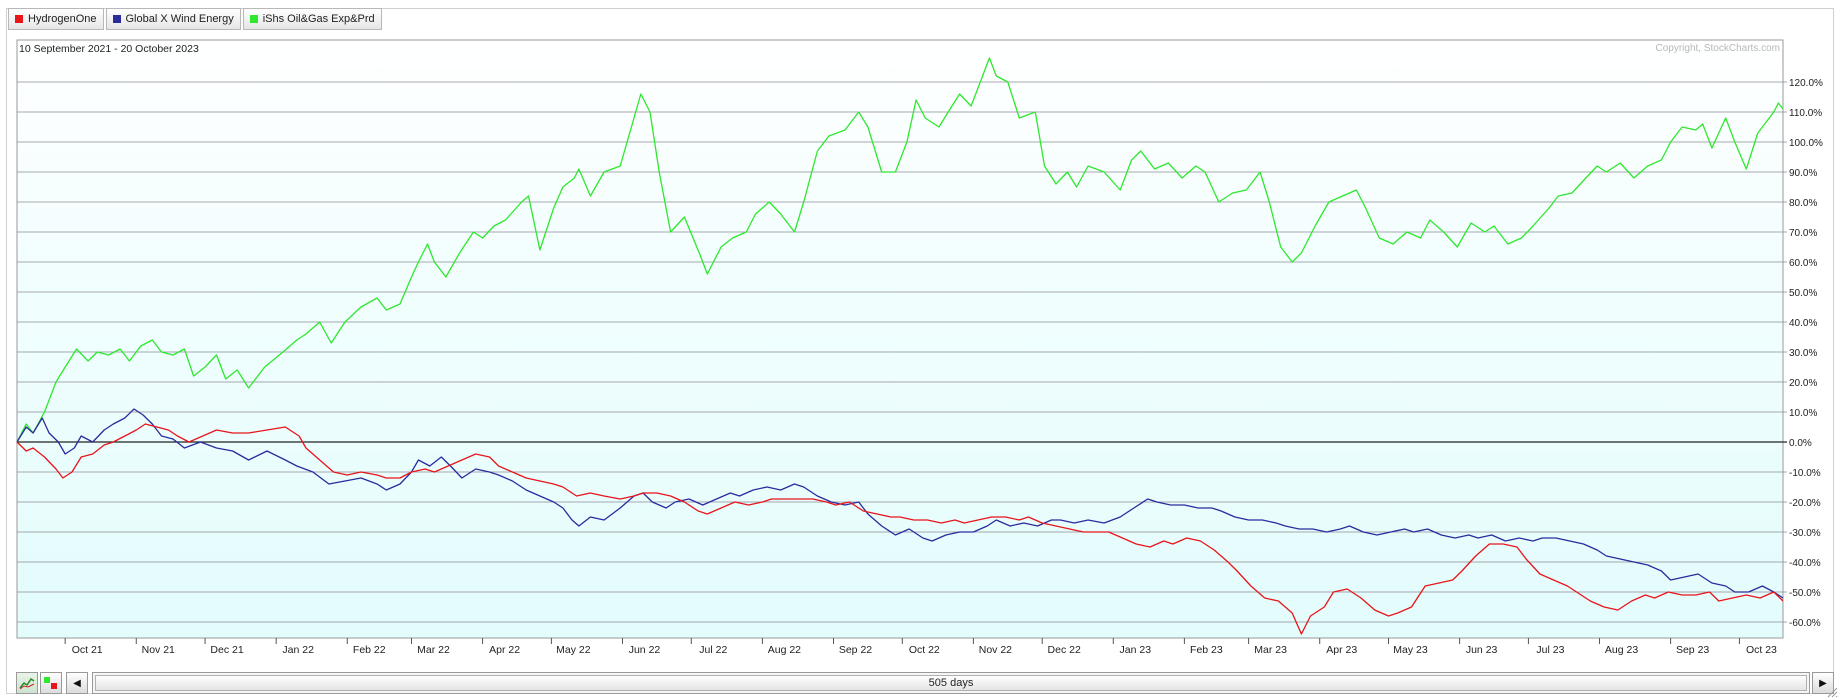  Describe the element at coordinates (1803, 293) in the screenshot. I see `y-tick-label: 50.0%` at that location.